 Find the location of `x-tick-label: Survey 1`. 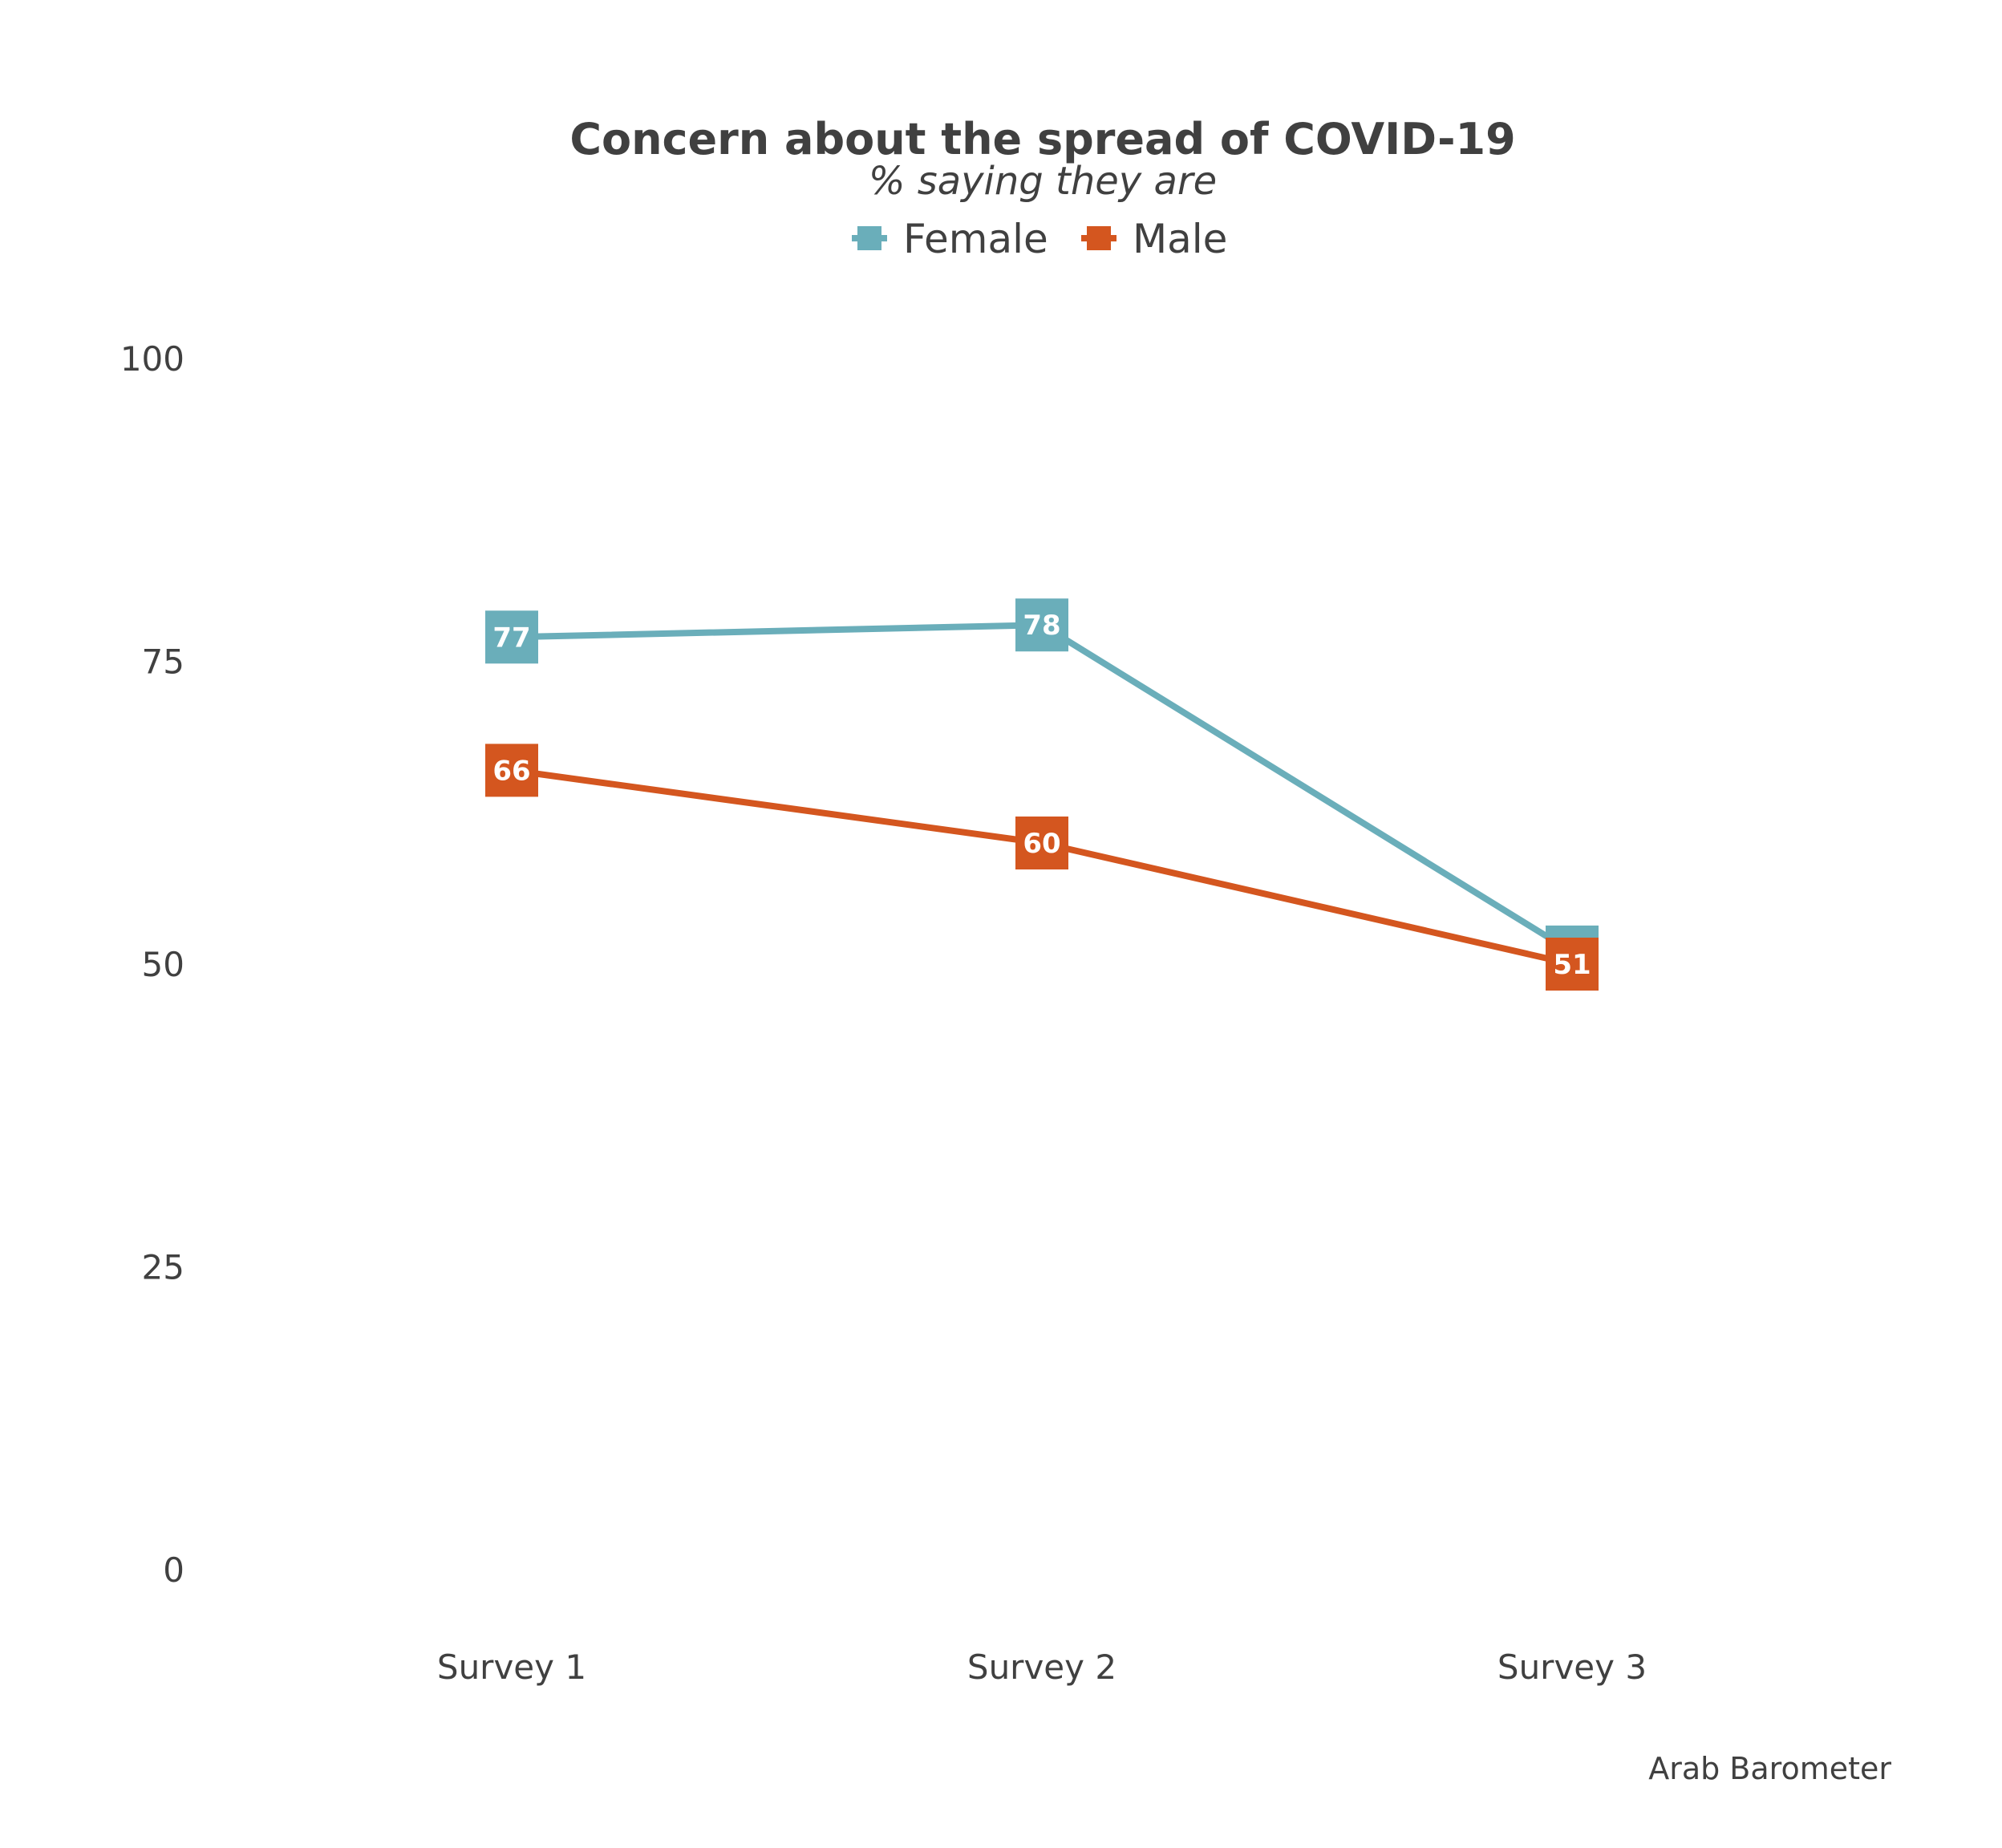

x-tick-label: Survey 1 is located at coordinates (511, 1667).